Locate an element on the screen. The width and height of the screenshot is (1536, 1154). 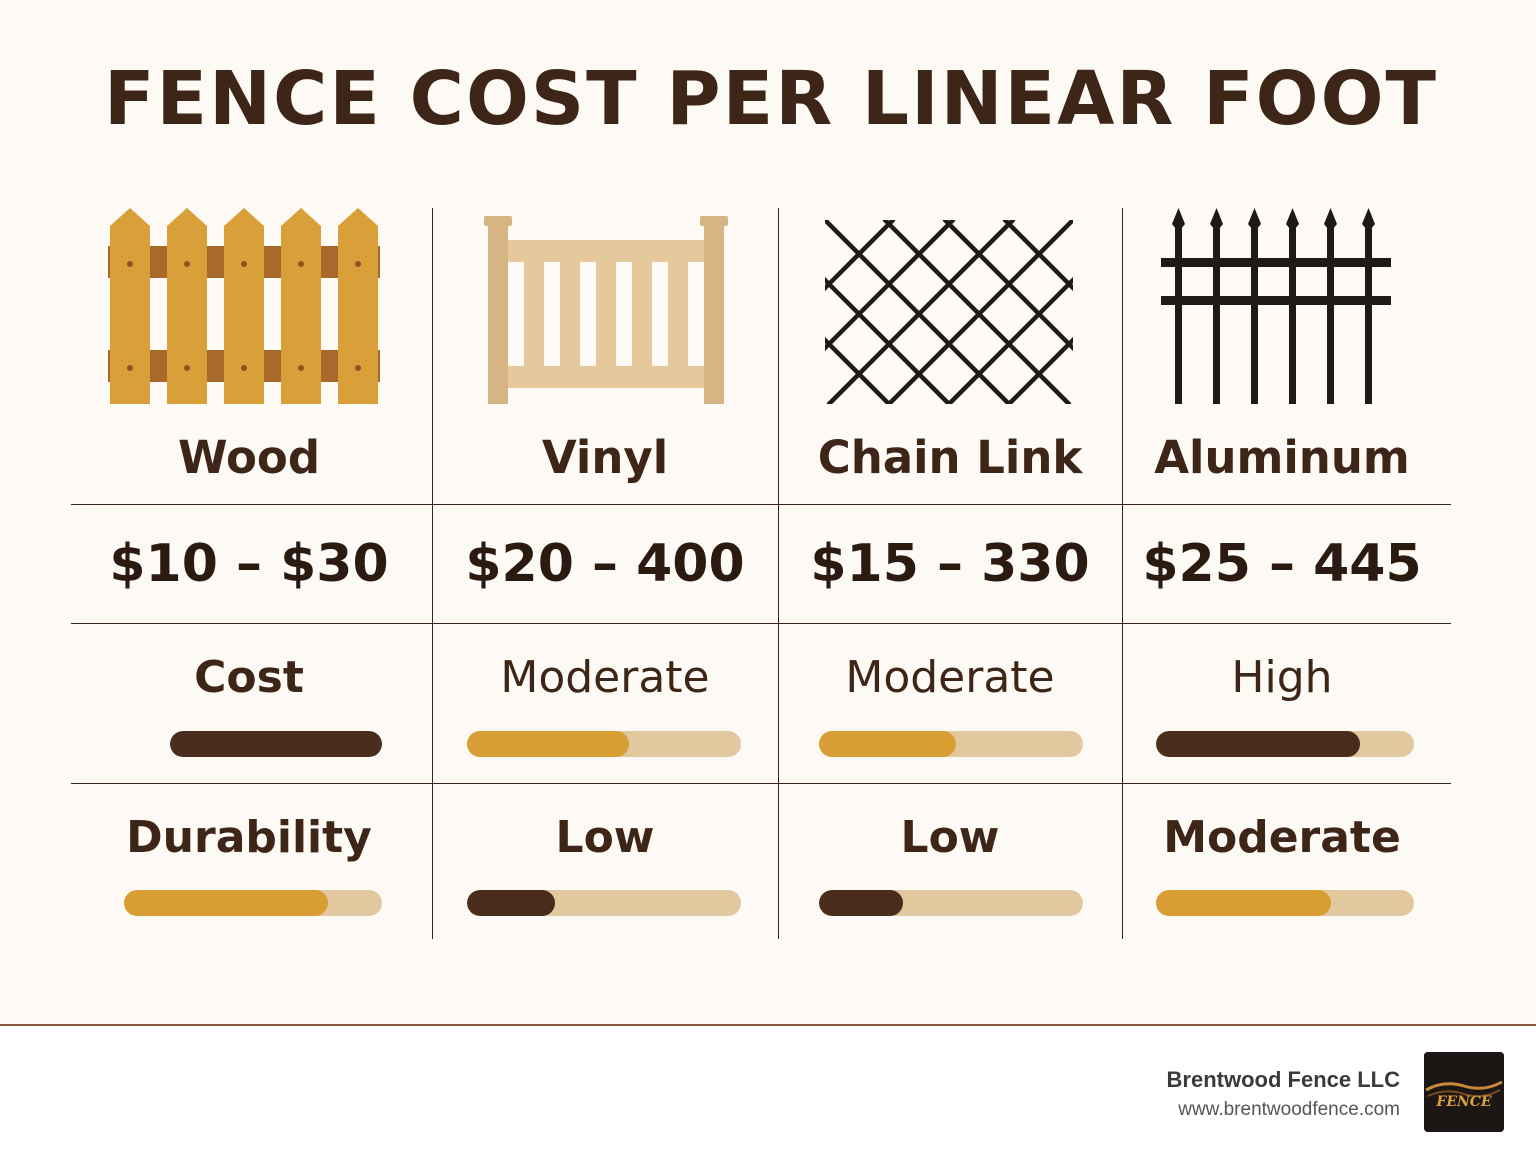
price-range: $20 – 400 is located at coordinates (605, 564).